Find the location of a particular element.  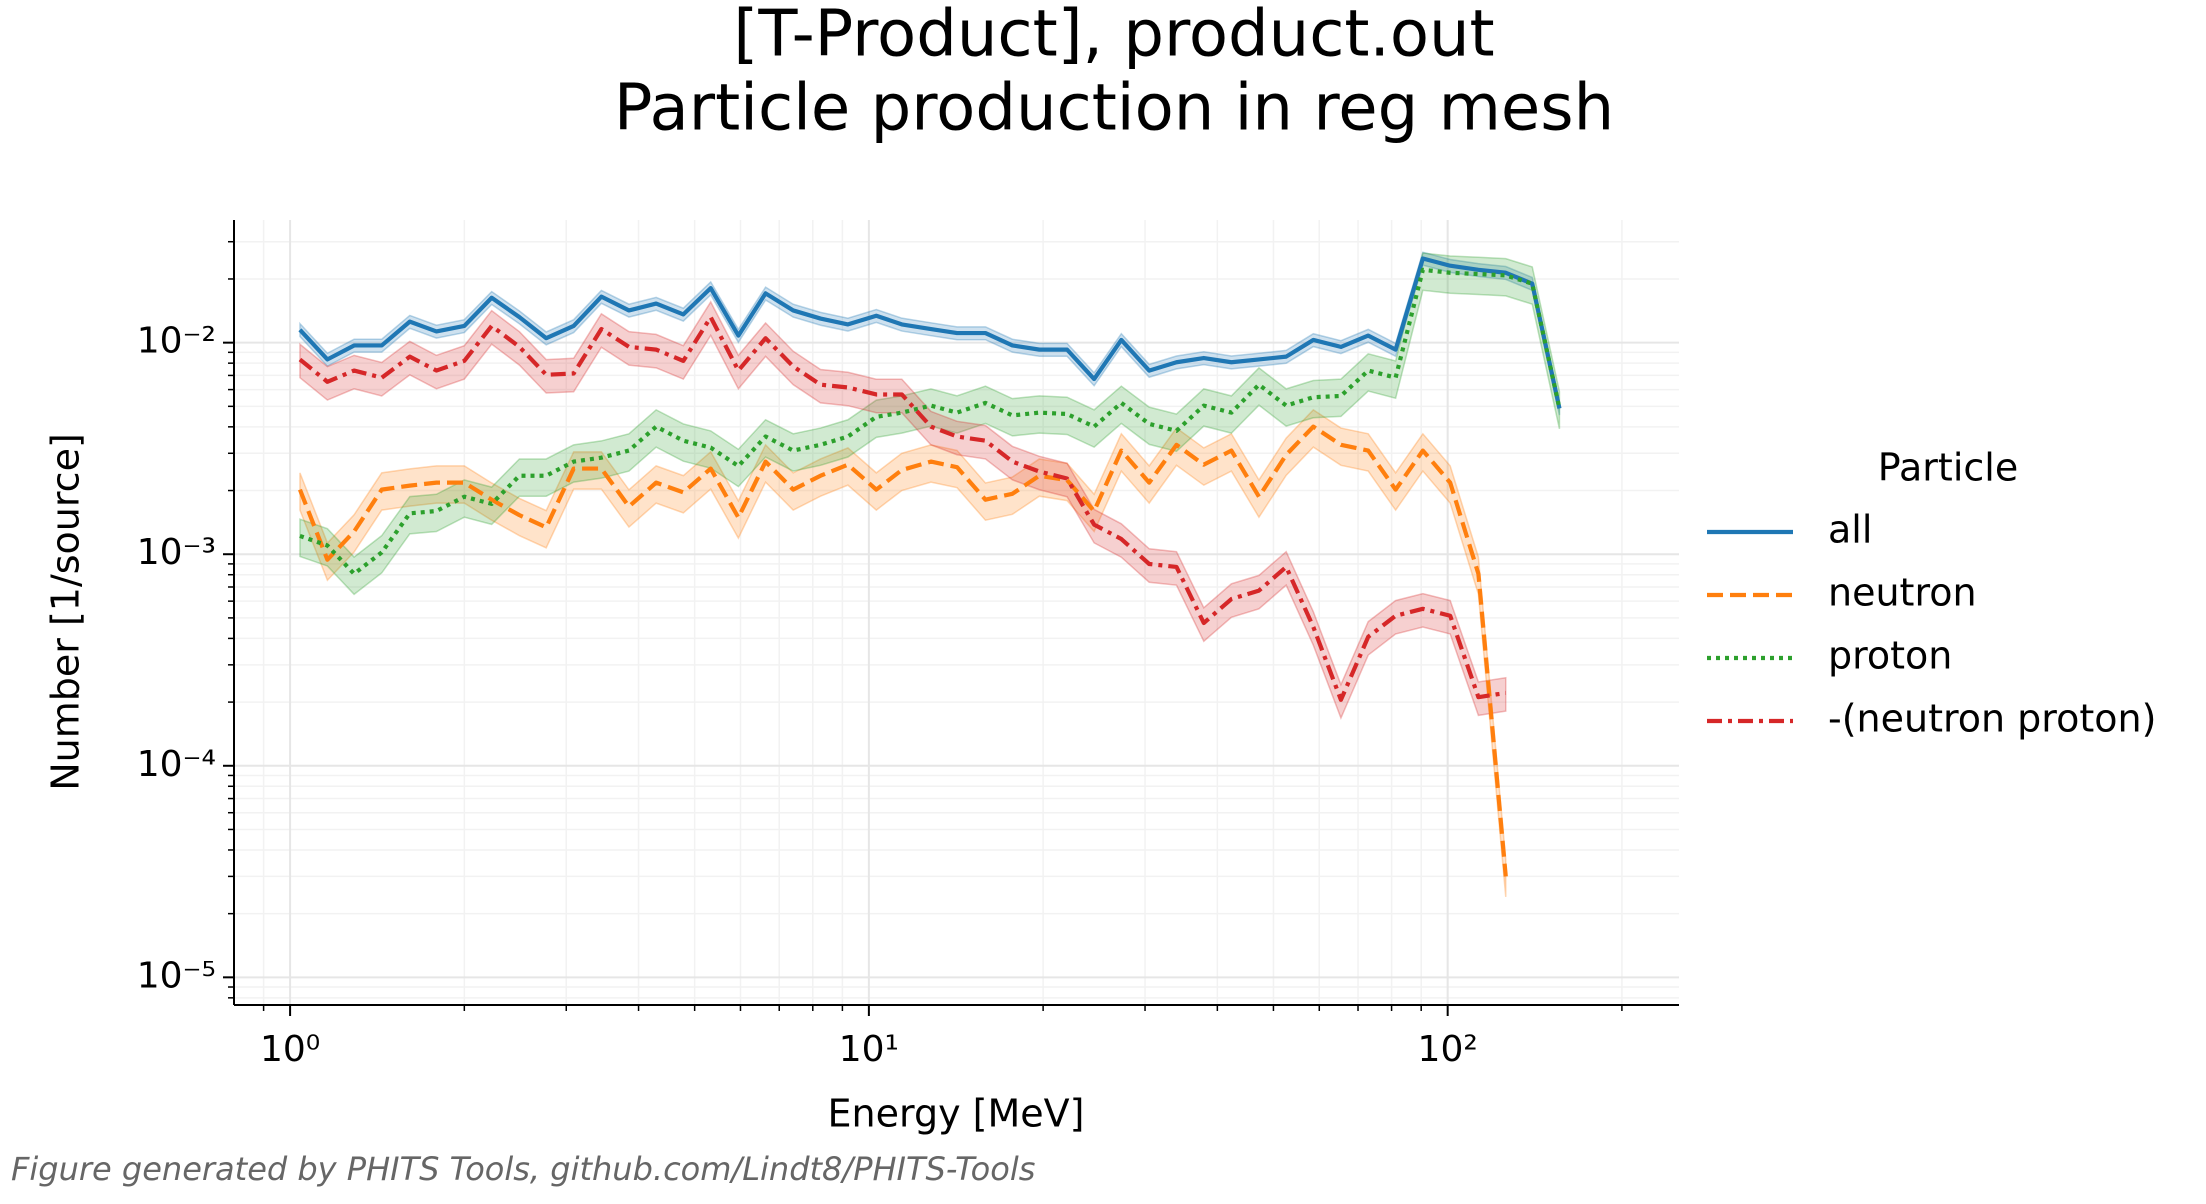

y-tick-label: 10⁻³ is located at coordinates (176, 552).